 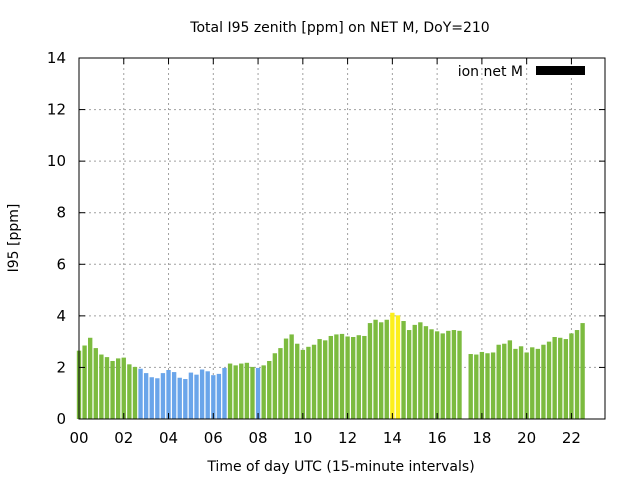 What do you see at coordinates (392, 438) in the screenshot?
I see `x-tick-label: 14` at bounding box center [392, 438].